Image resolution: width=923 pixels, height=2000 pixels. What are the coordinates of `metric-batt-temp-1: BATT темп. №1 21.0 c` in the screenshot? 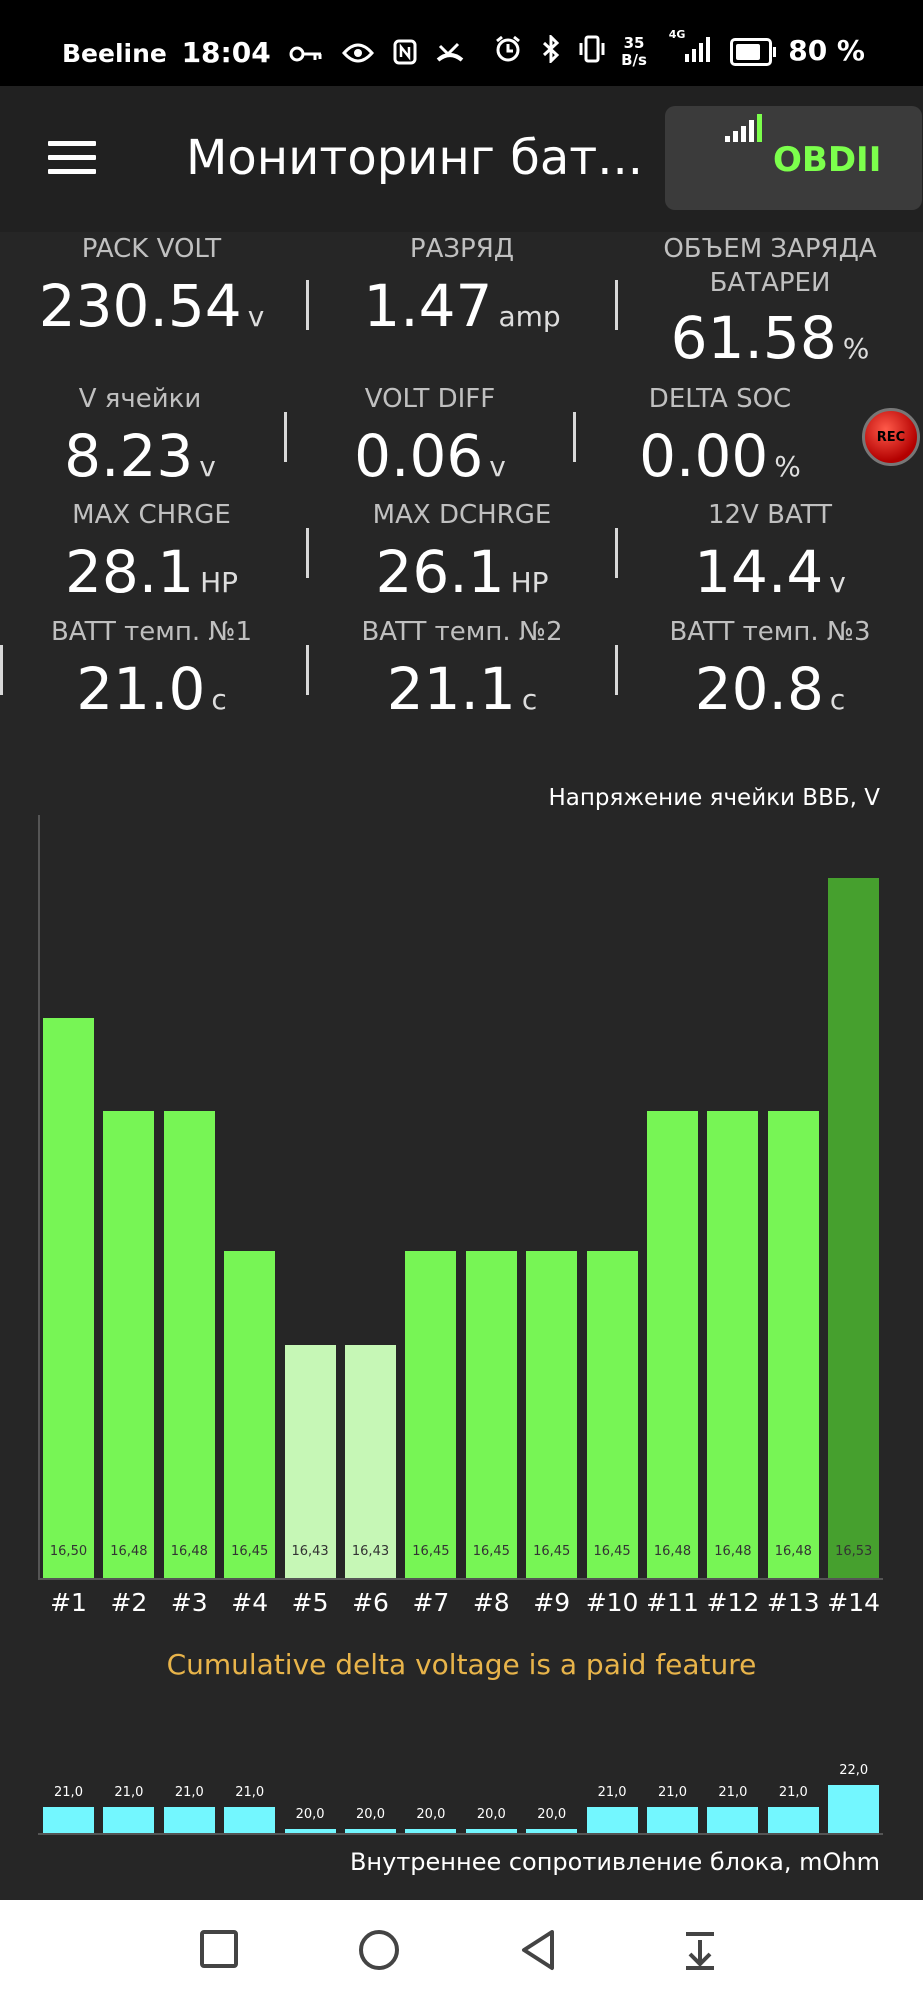 It's located at (151, 670).